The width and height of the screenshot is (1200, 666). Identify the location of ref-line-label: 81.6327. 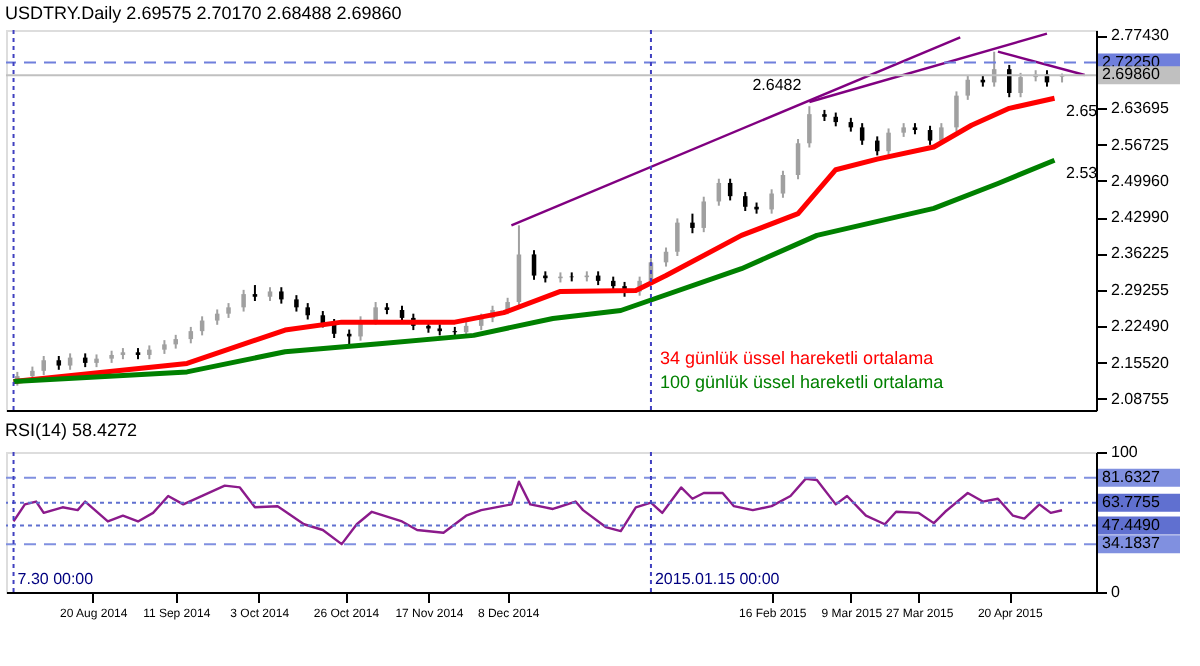
(1131, 476).